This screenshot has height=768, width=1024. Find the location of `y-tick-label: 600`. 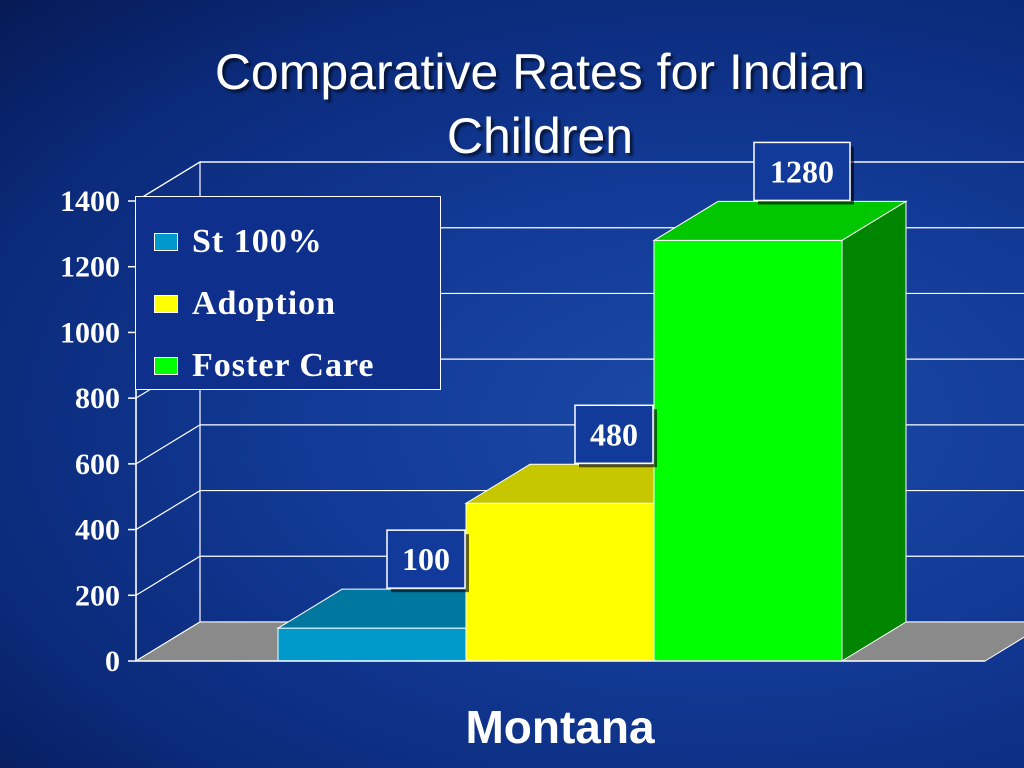

y-tick-label: 600 is located at coordinates (97, 464).